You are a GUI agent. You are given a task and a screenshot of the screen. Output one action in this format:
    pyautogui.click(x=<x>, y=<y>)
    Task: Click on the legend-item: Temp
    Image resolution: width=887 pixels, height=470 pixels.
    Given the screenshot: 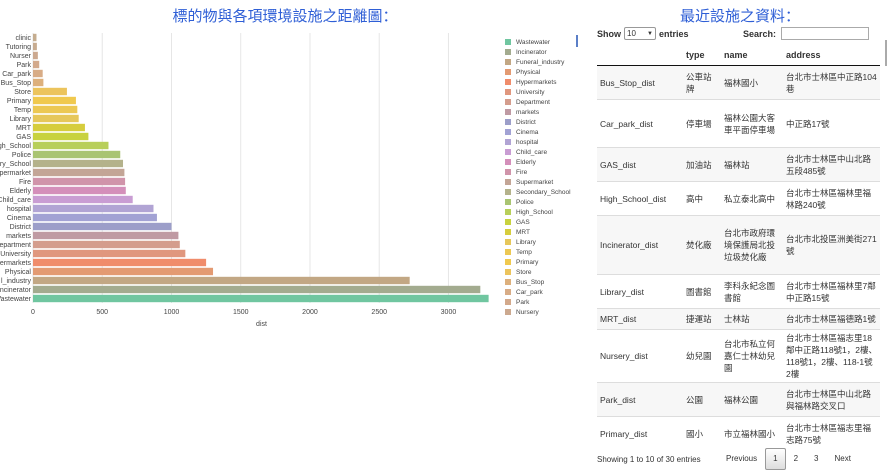 What is the action you would take?
    pyautogui.click(x=547, y=252)
    